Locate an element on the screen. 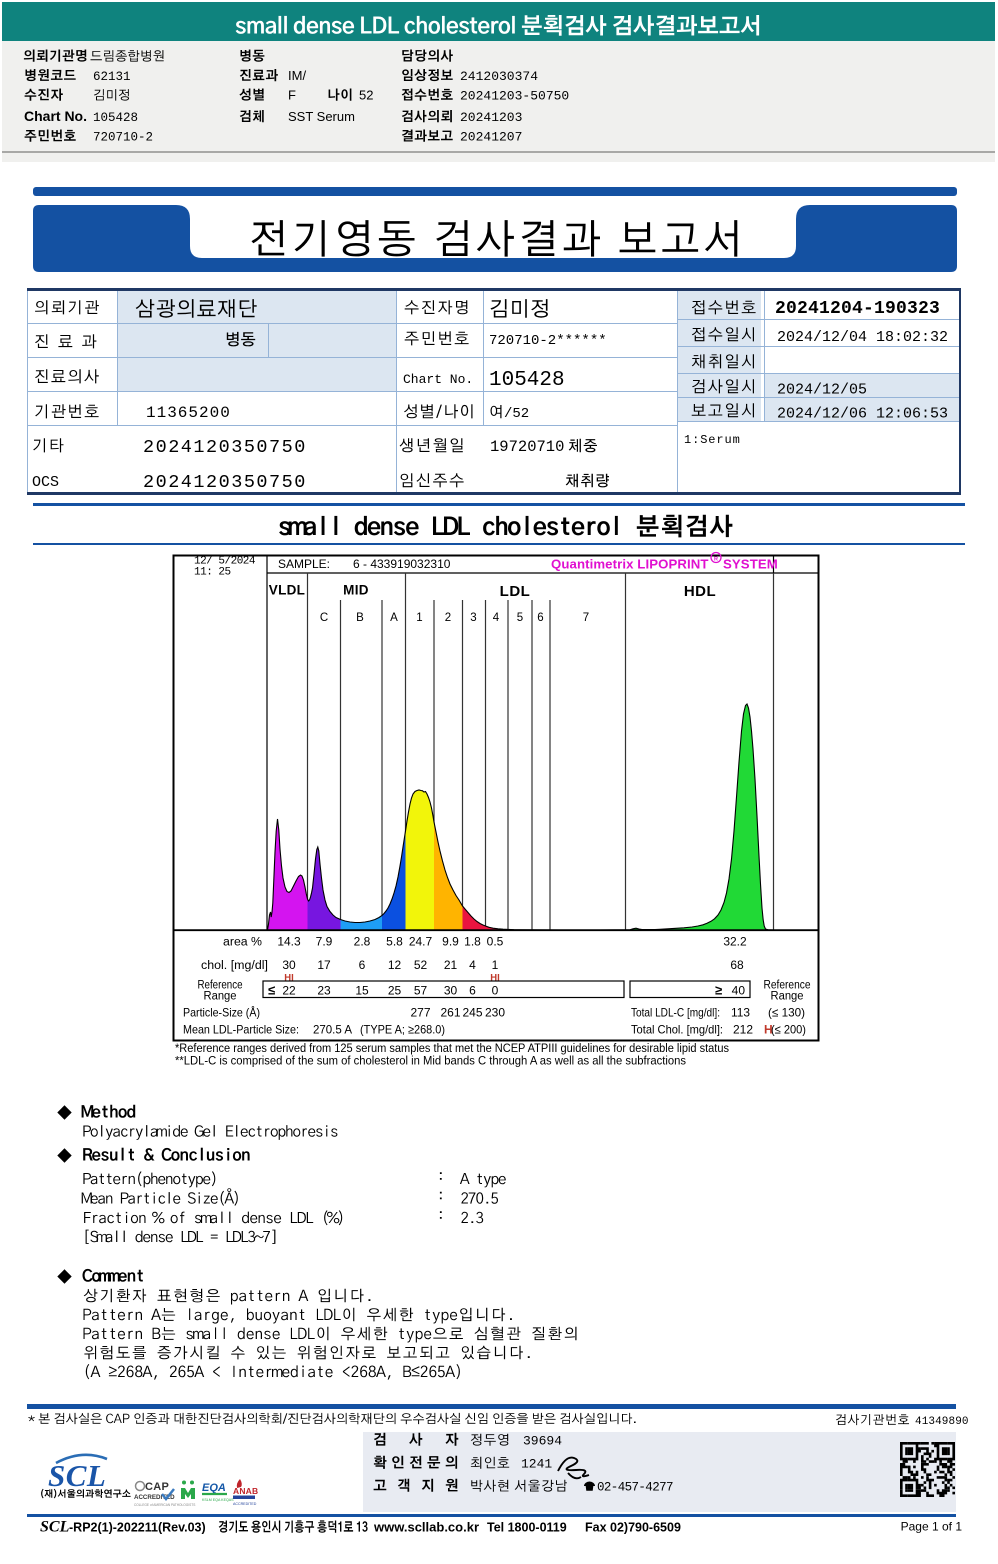  svg-text: A is located at coordinates (394, 618).